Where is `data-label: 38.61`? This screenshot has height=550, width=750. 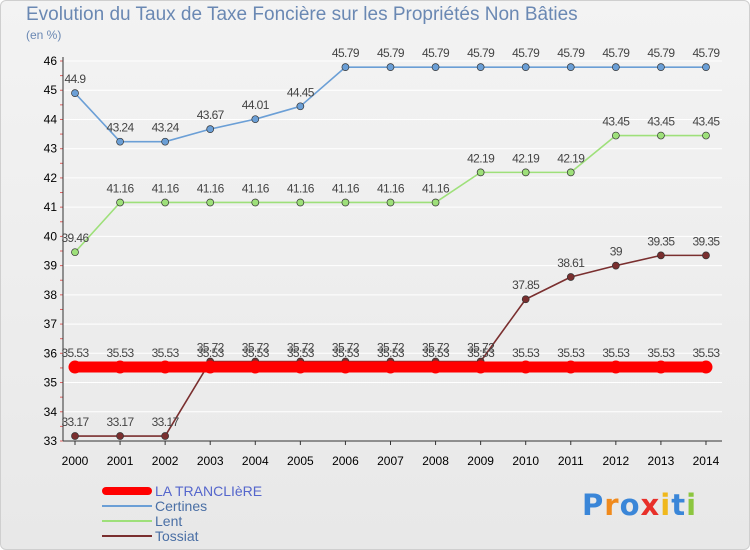 data-label: 38.61 is located at coordinates (571, 263).